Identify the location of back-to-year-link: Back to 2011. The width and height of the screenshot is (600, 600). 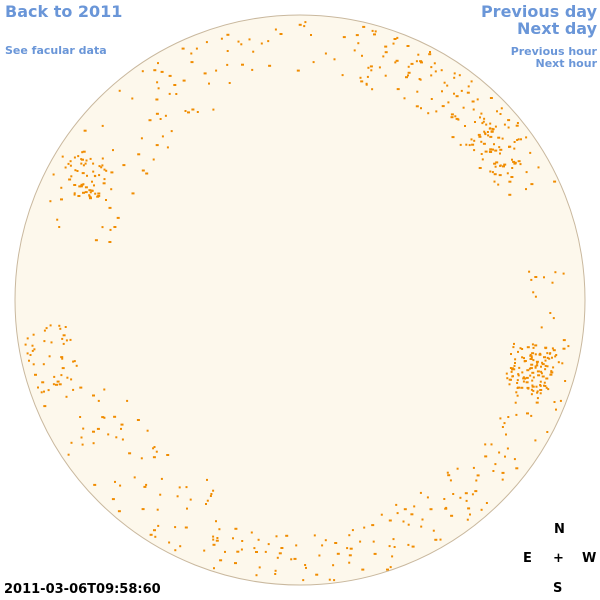
(64, 11).